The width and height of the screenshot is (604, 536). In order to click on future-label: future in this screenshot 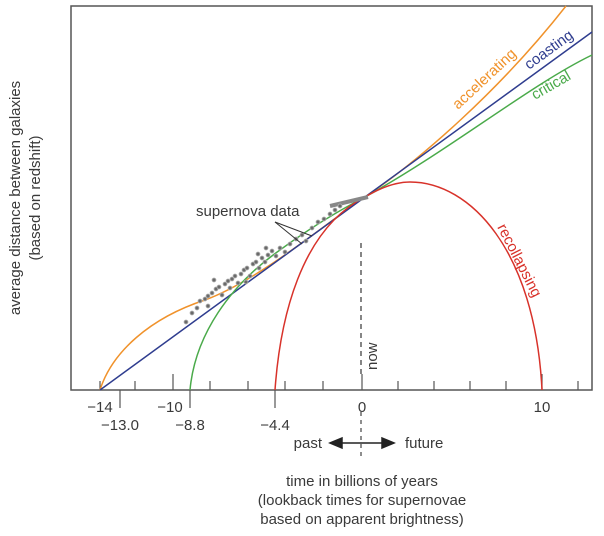, I will do `click(424, 443)`.